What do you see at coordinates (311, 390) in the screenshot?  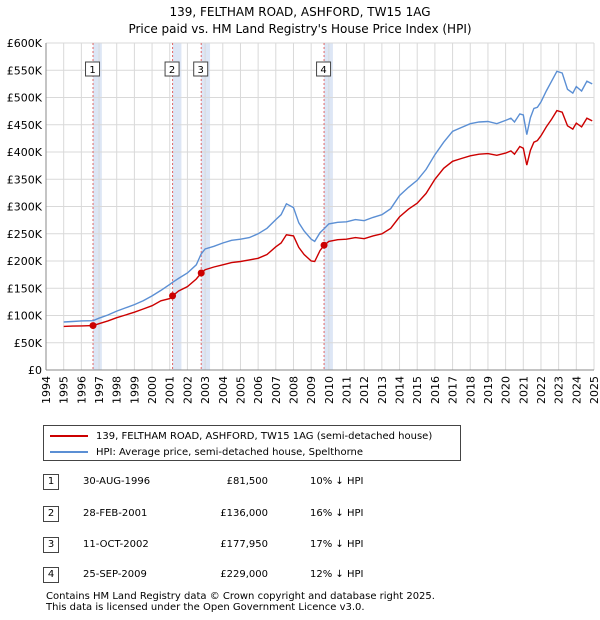 I see `x-tick-label: 2009` at bounding box center [311, 390].